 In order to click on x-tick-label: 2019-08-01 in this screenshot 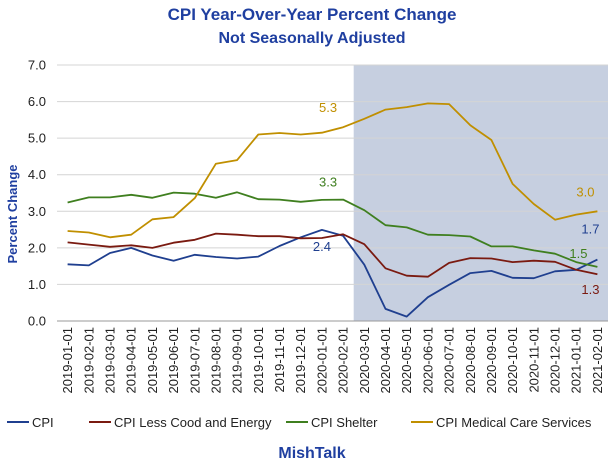, I will do `click(215, 360)`.